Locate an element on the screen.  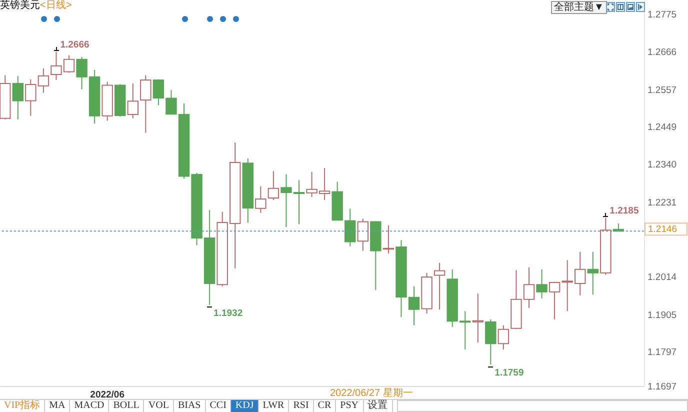
text: BOLL is located at coordinates (126, 406).